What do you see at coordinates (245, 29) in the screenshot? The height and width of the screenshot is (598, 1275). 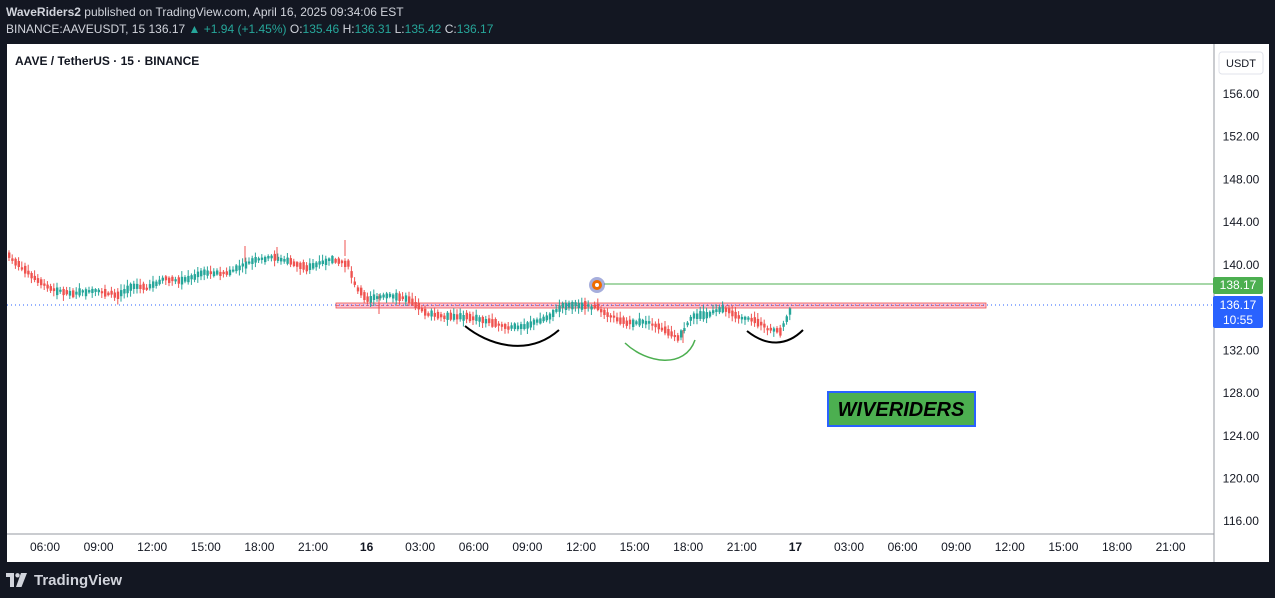 I see `price-change: +1.94 (+1.45%)` at bounding box center [245, 29].